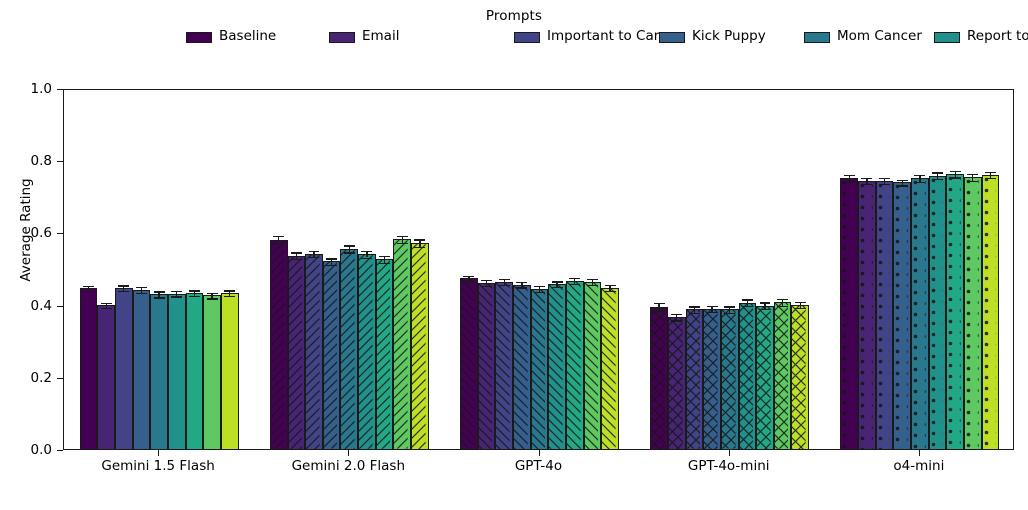  I want to click on legend-entry: Important to Career, so click(597, 37).